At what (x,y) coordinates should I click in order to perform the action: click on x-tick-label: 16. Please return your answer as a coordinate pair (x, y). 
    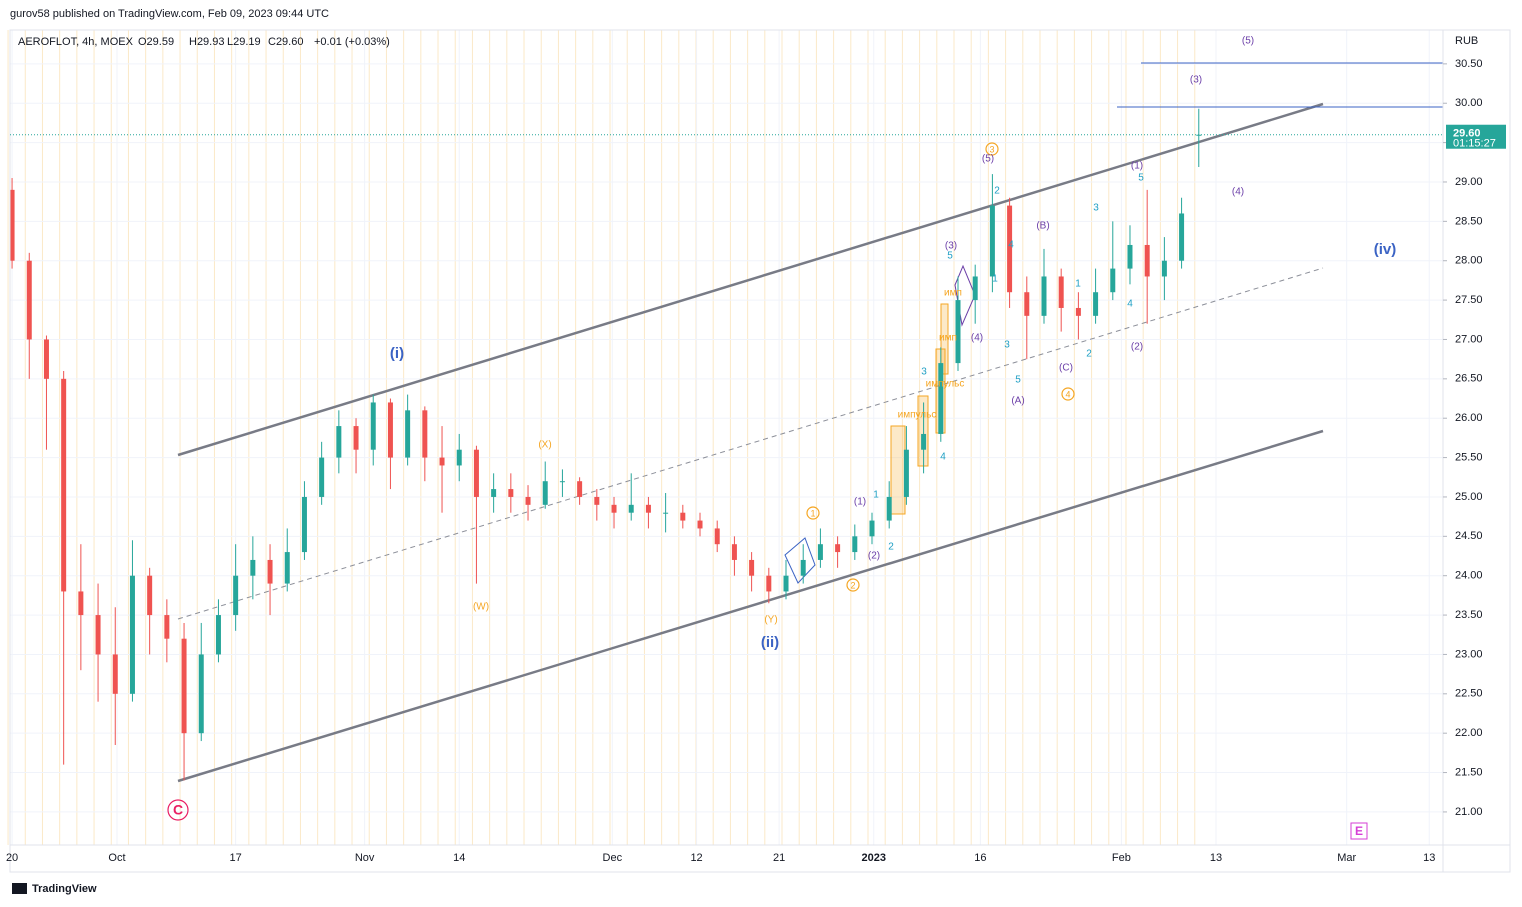
    Looking at the image, I should click on (980, 858).